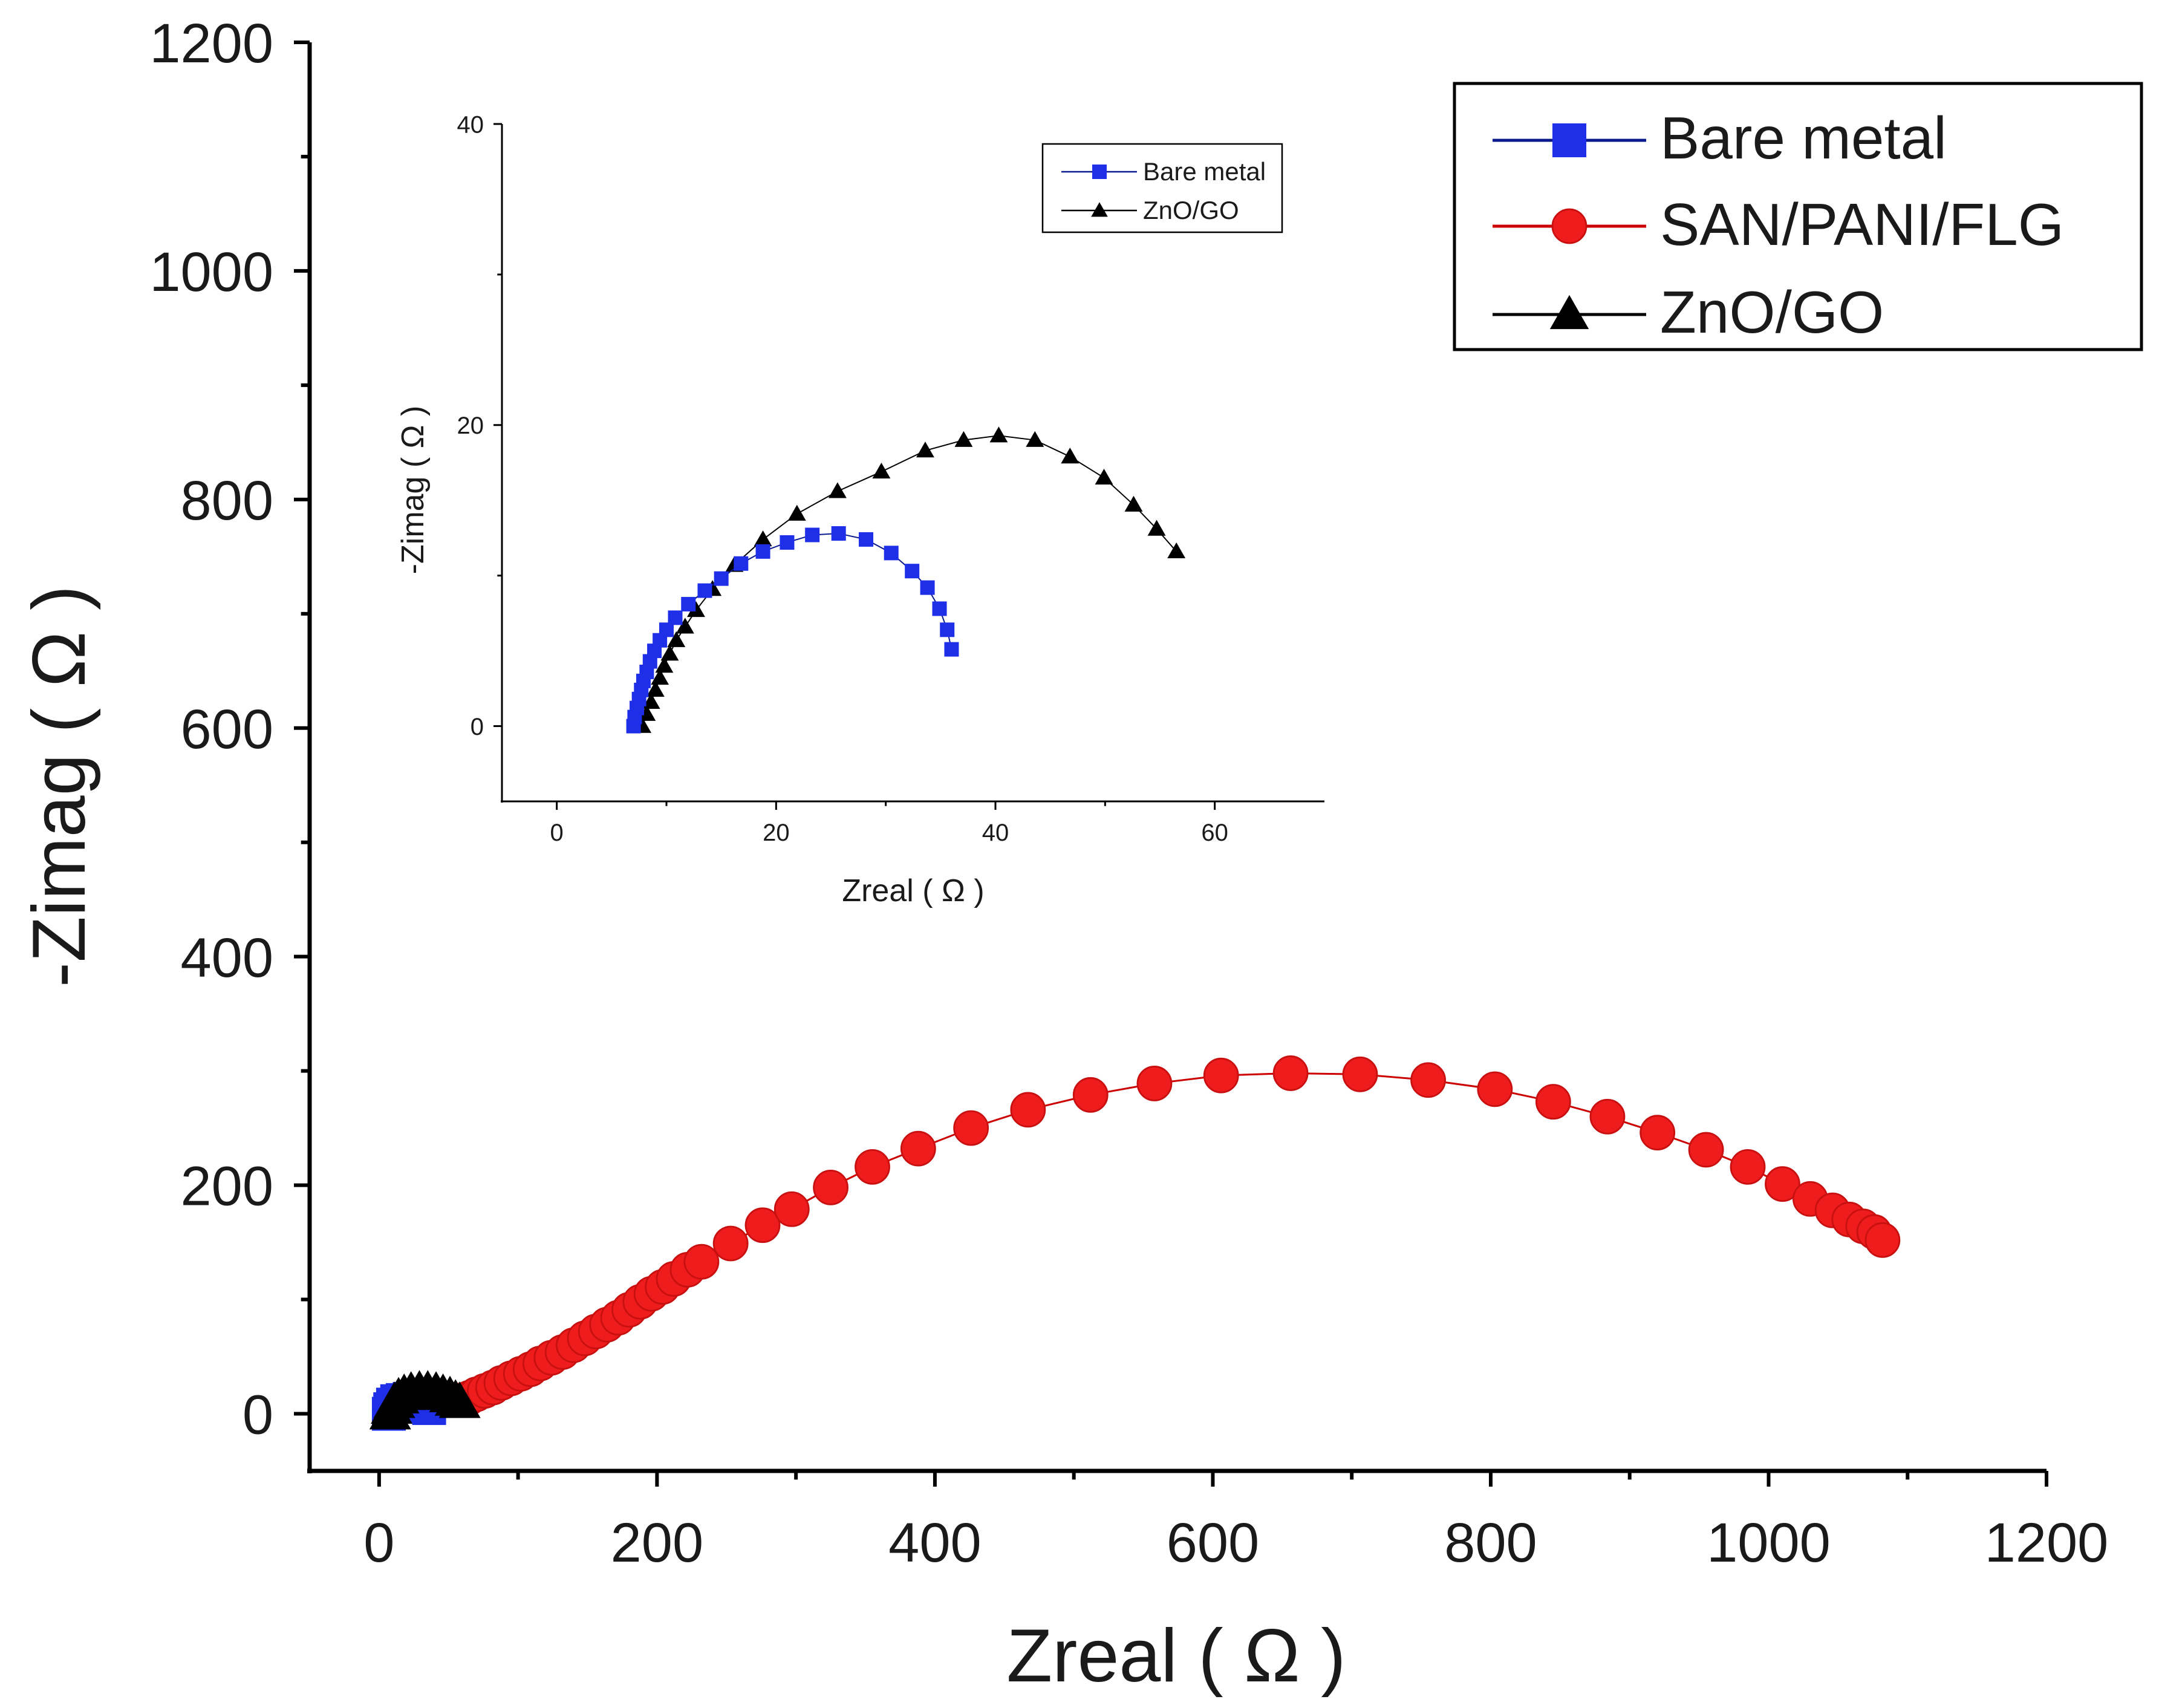 The width and height of the screenshot is (2159, 1708). I want to click on inset-legend-marker-zno-go, so click(1099, 209).